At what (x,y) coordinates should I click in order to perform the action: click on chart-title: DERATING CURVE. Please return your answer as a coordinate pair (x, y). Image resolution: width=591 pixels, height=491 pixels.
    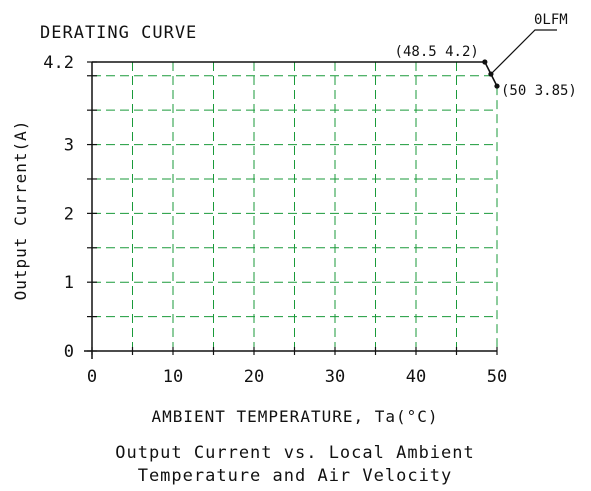
    Looking at the image, I should click on (118, 33).